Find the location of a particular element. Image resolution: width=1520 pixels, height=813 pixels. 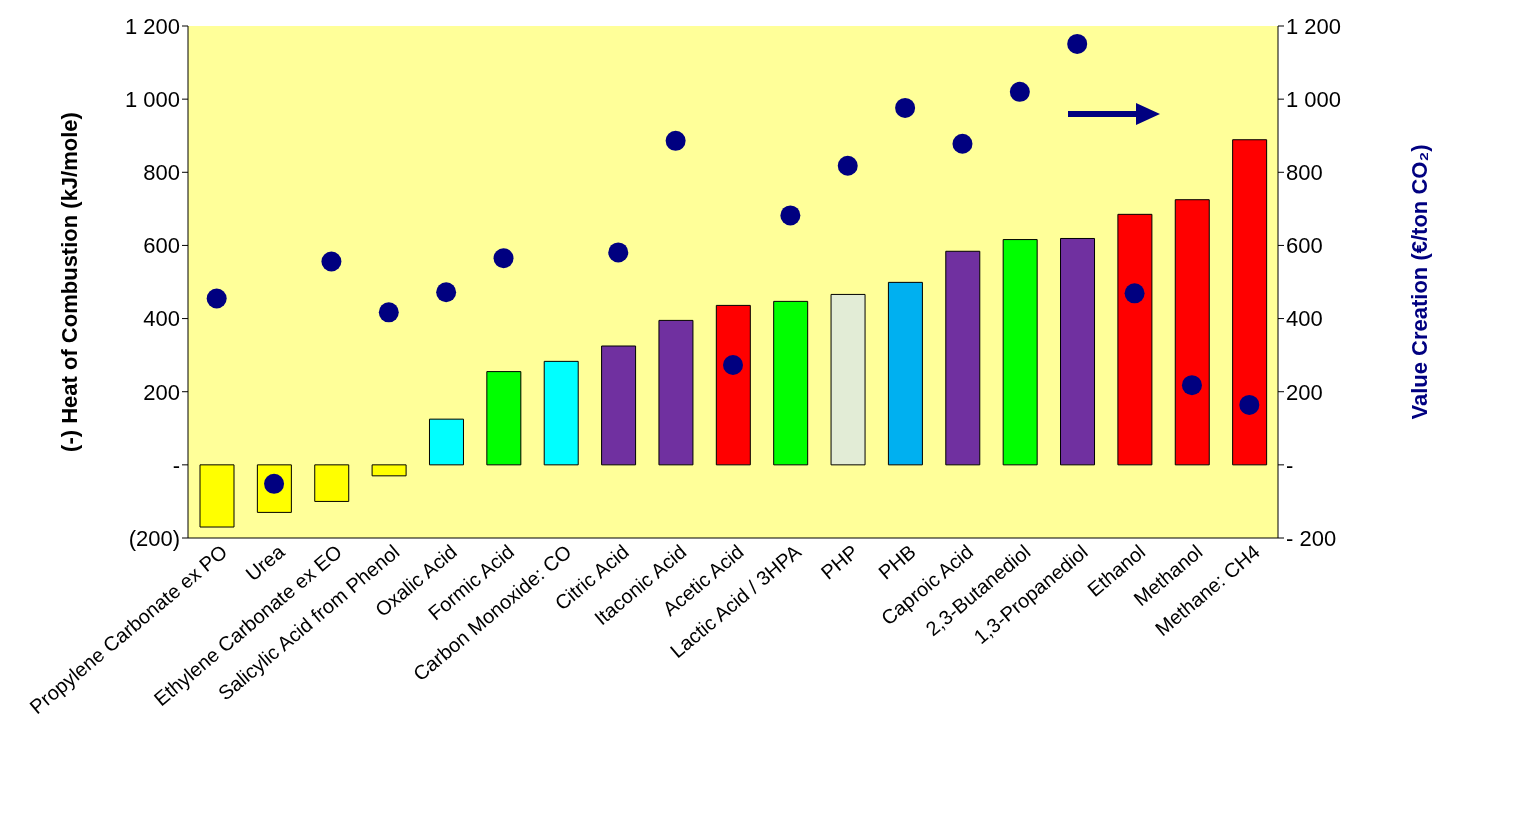

y-tick-label: 1 200 is located at coordinates (152, 26).